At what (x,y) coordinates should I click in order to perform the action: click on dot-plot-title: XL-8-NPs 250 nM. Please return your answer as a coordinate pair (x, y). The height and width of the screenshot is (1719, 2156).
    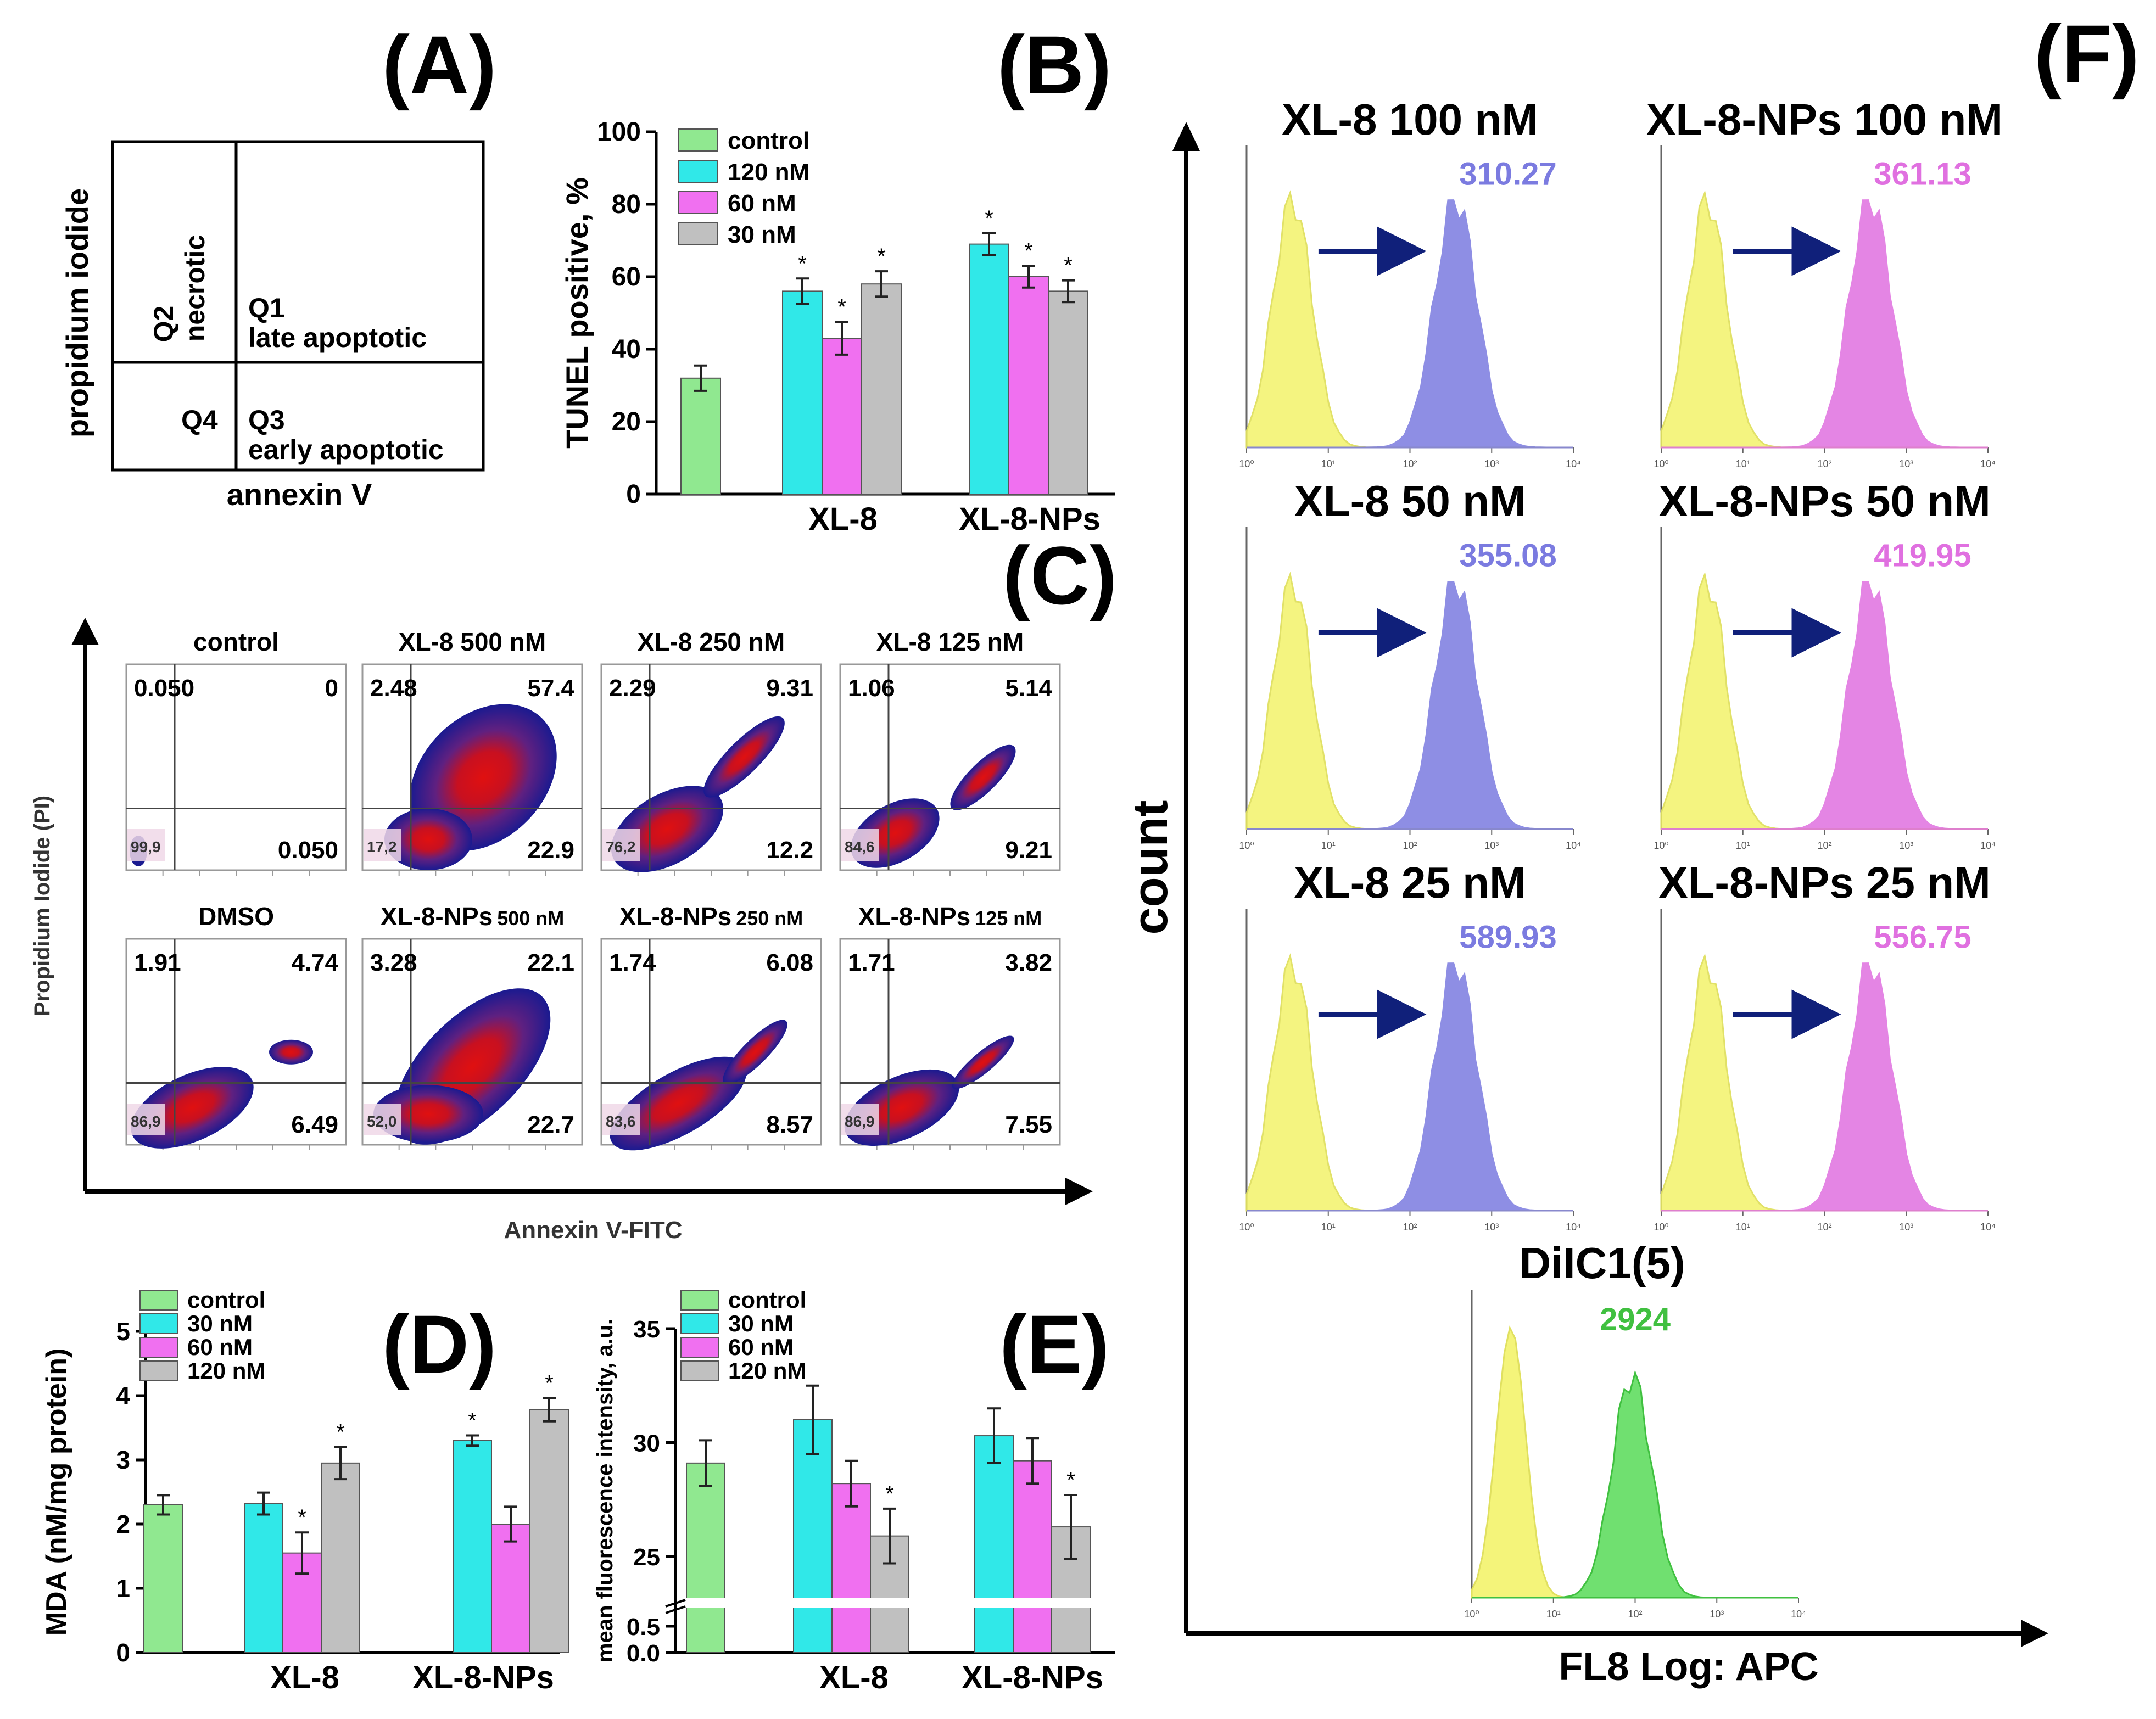
    Looking at the image, I should click on (711, 917).